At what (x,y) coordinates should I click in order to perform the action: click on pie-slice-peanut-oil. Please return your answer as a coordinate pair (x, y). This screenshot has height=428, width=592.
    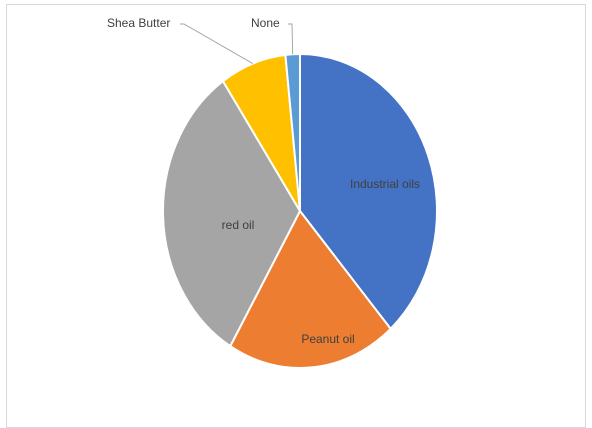
    Looking at the image, I should click on (310, 289).